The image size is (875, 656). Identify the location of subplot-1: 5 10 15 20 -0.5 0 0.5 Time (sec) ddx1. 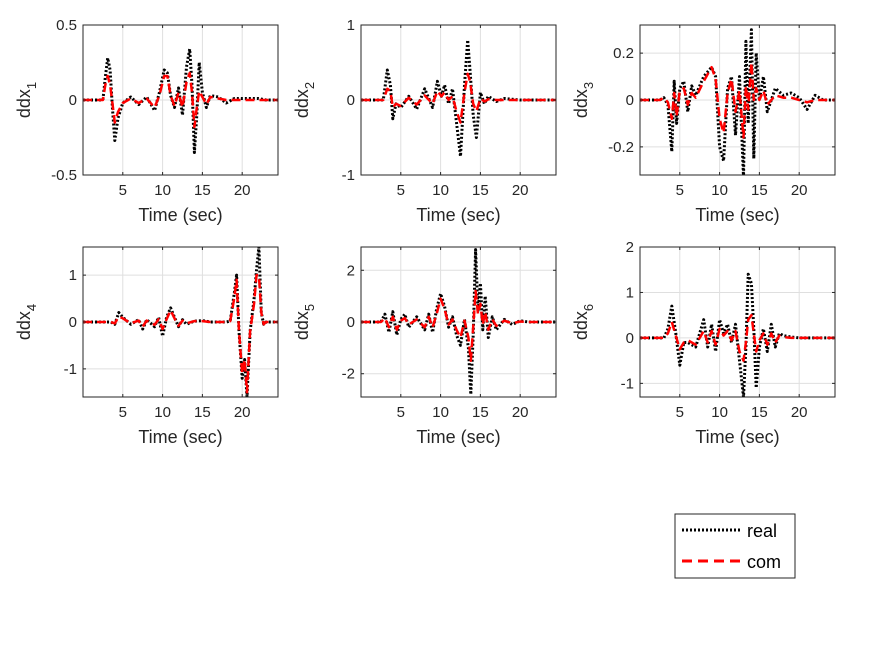
(146, 121).